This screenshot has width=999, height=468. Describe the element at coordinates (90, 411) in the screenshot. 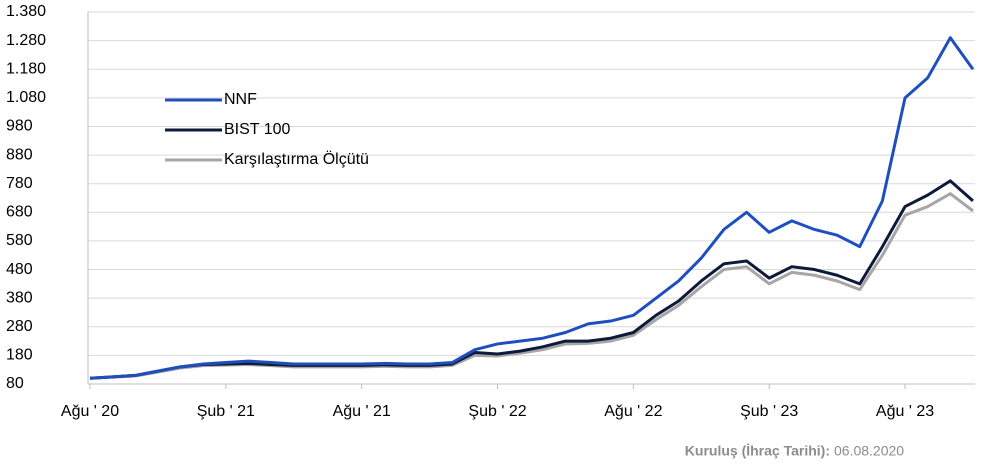

I see `x-tick-label: Ağu ' 20` at that location.